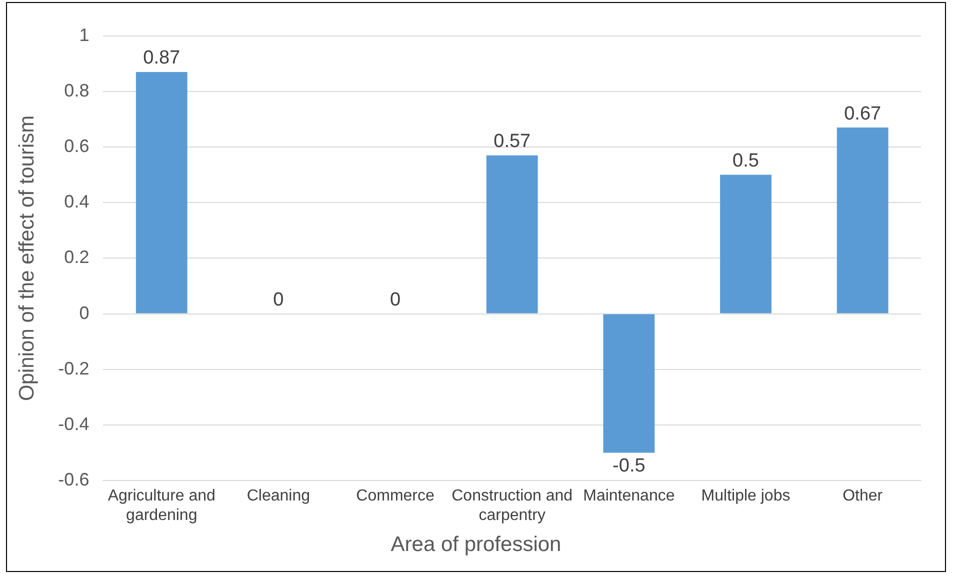 The image size is (956, 577). What do you see at coordinates (77, 257) in the screenshot?
I see `y-tick-label: 0.2` at bounding box center [77, 257].